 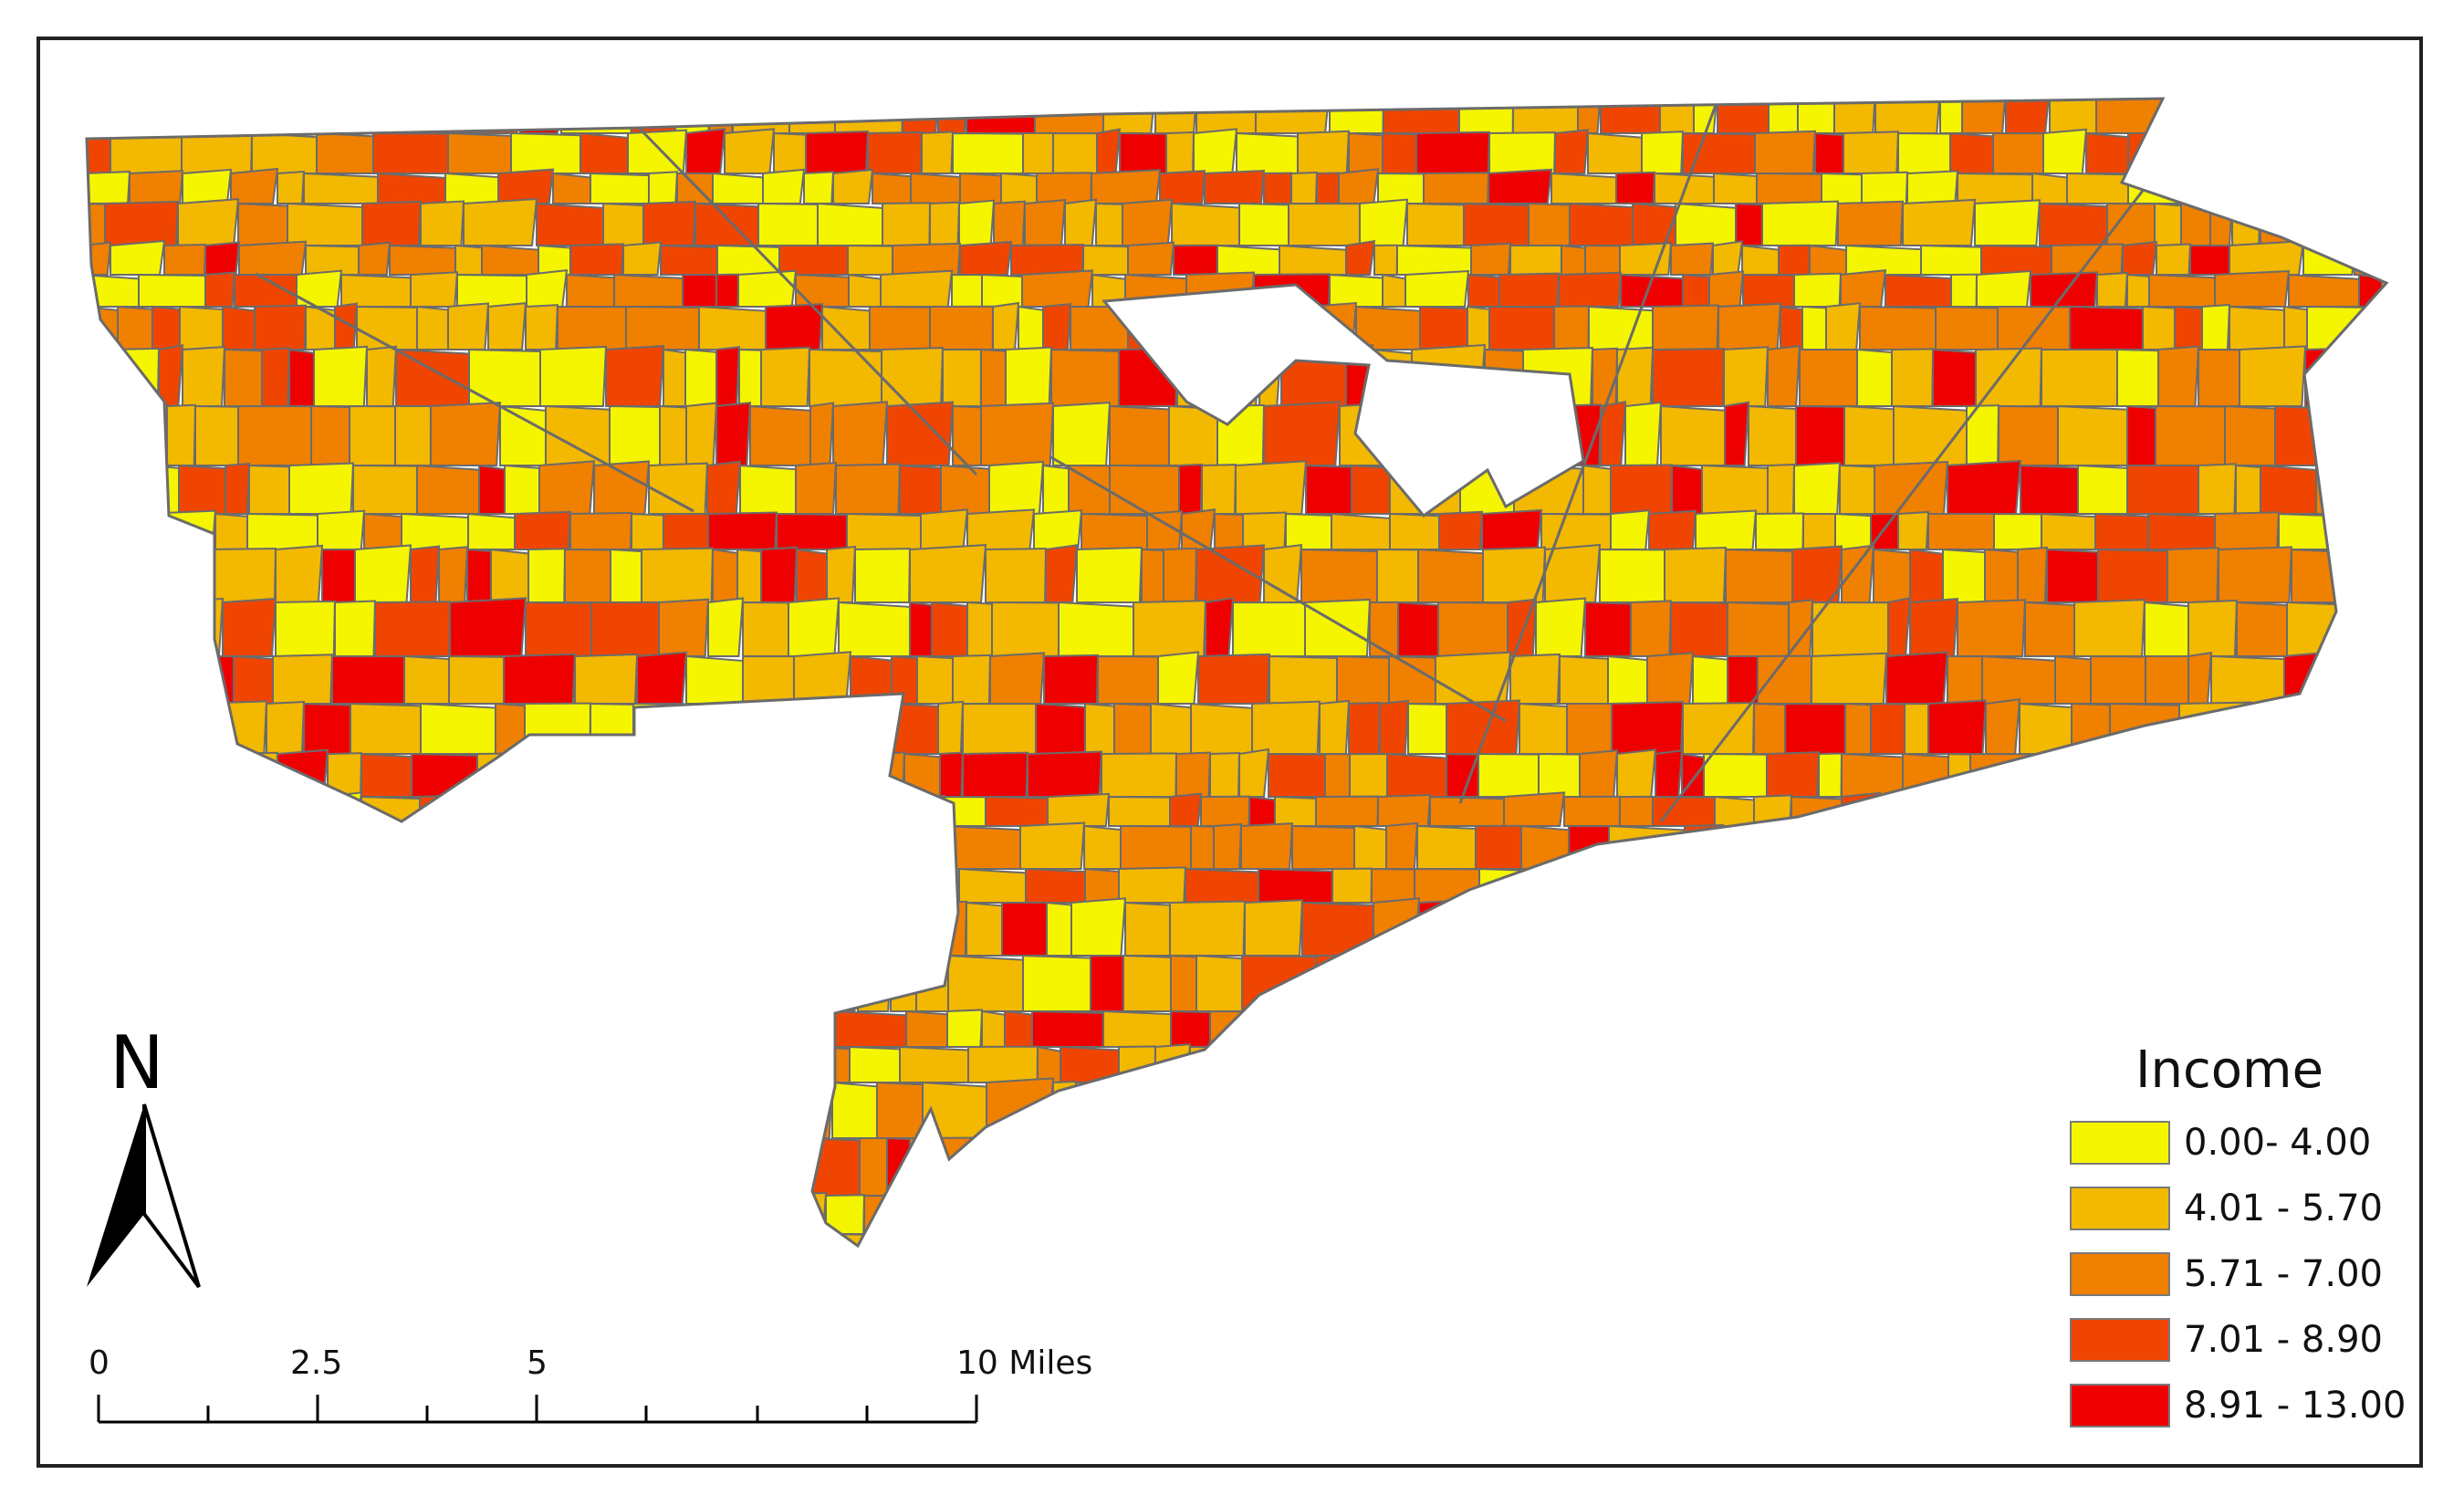 What do you see at coordinates (2120, 1340) in the screenshot?
I see `legend-swatch` at bounding box center [2120, 1340].